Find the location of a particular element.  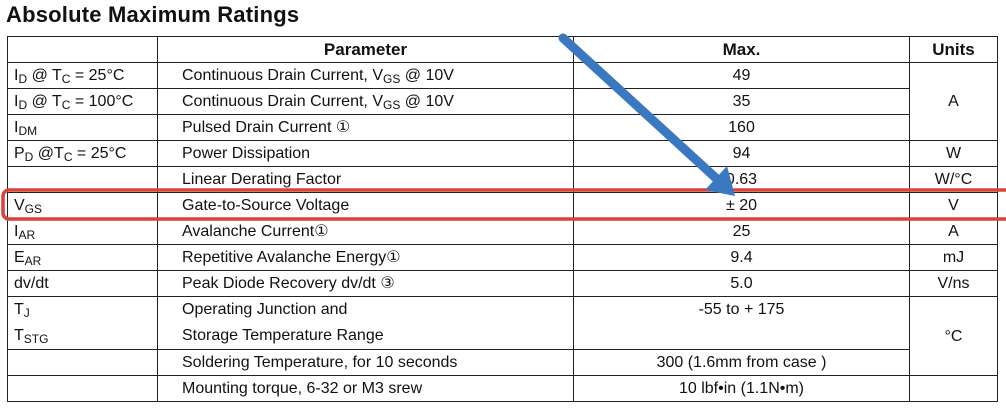

units-cell: V/ns is located at coordinates (953, 283).